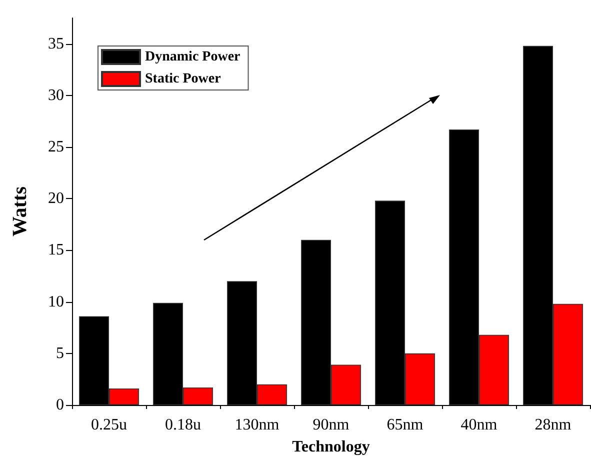 The height and width of the screenshot is (462, 591). Describe the element at coordinates (56, 43) in the screenshot. I see `y-tick-label: 35` at that location.